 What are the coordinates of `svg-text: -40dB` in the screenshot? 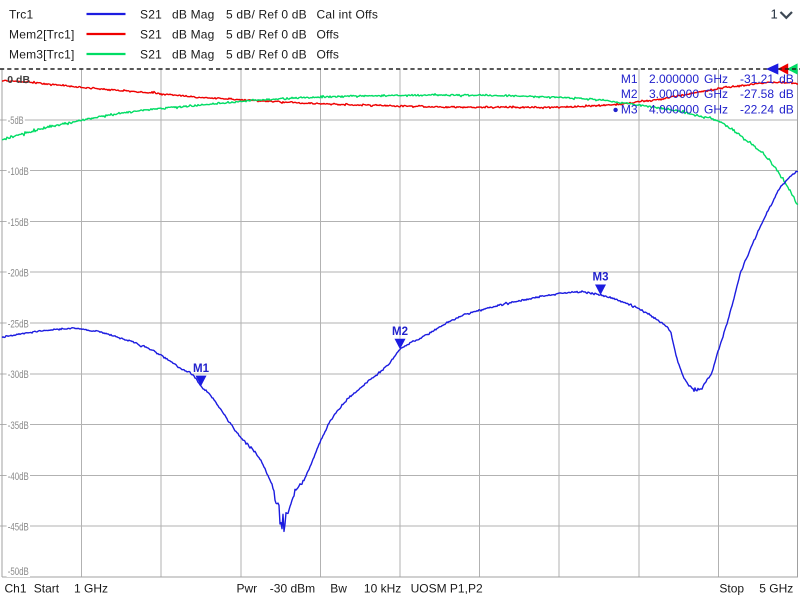 It's located at (18, 477).